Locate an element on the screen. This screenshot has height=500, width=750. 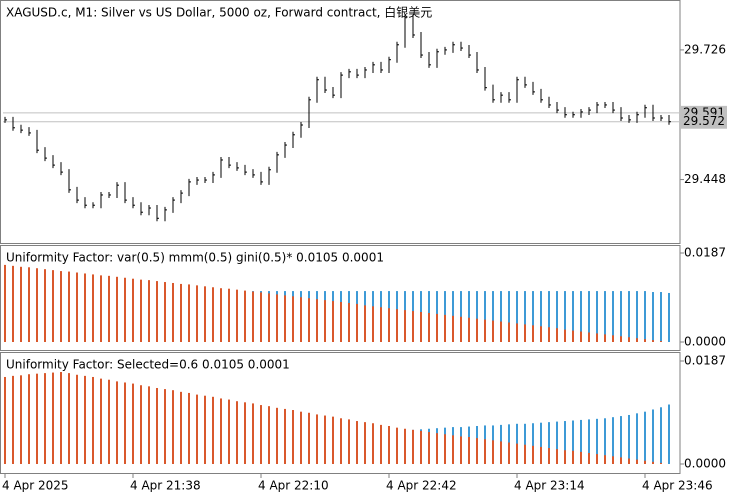
x-tick-label: 4 Apr 23:46 is located at coordinates (677, 486).